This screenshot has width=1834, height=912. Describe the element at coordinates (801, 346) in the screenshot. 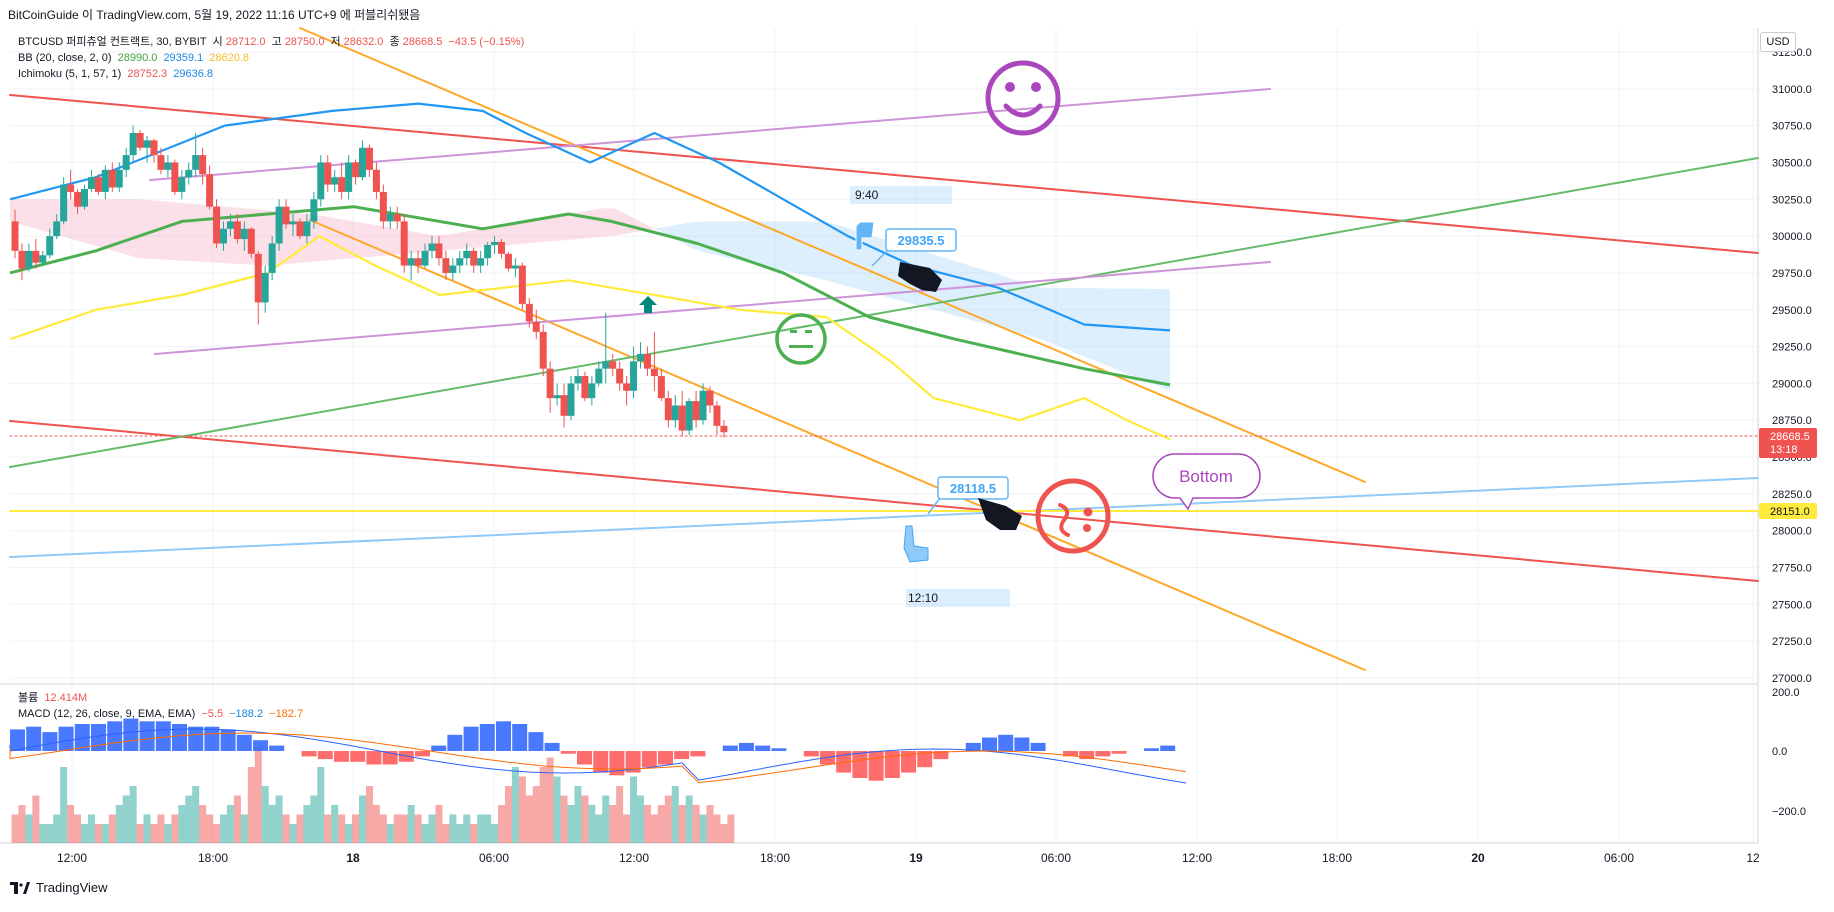

I see `neutral-face-mouth` at that location.